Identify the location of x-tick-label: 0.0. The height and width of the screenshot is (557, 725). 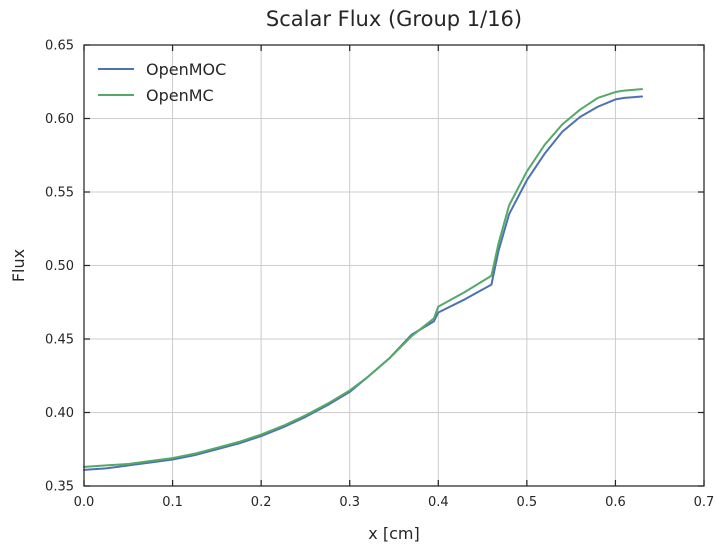
(84, 502).